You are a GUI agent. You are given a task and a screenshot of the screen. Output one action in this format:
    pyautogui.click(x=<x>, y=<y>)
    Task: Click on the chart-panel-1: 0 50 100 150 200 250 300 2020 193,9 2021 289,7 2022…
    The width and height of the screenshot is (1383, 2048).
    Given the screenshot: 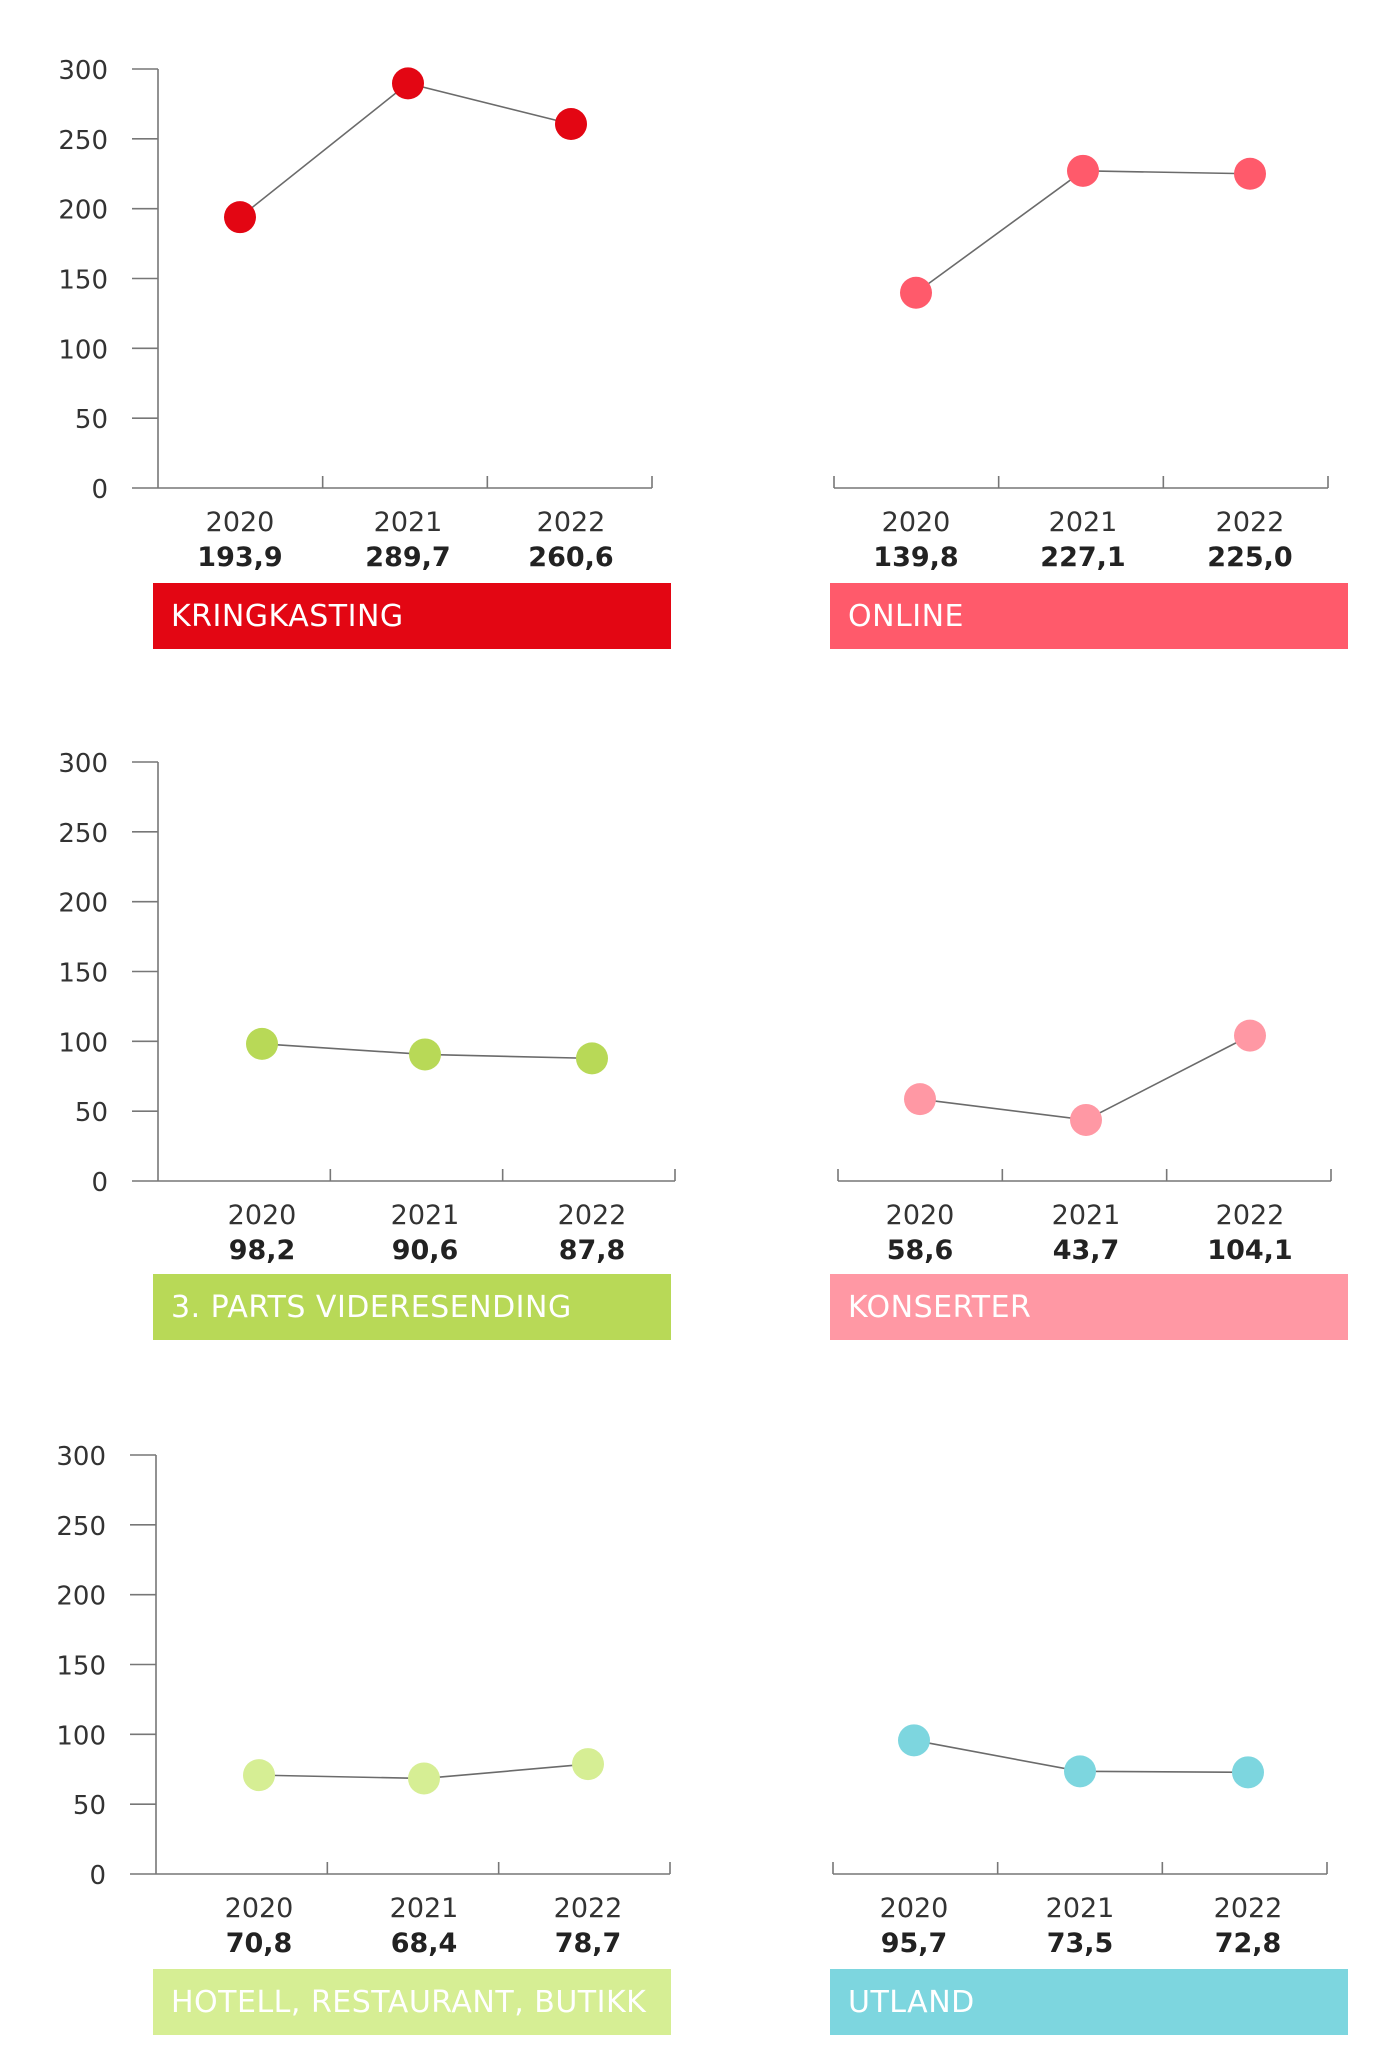 What is the action you would take?
    pyautogui.click(x=355, y=314)
    